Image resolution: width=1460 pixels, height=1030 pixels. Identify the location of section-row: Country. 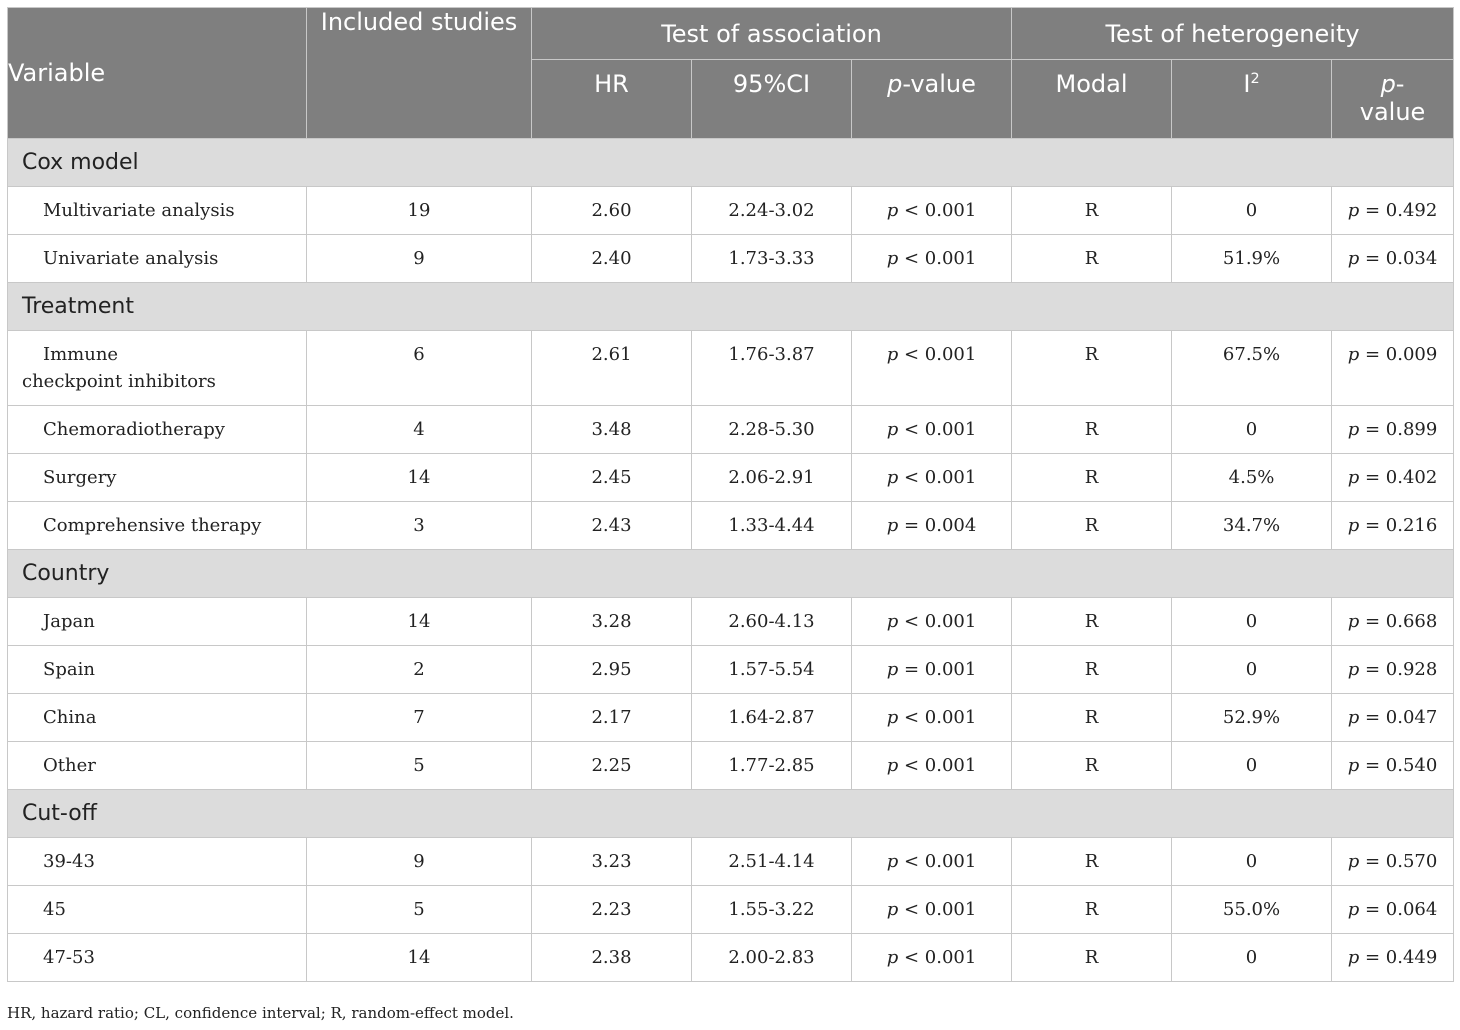
(730, 573).